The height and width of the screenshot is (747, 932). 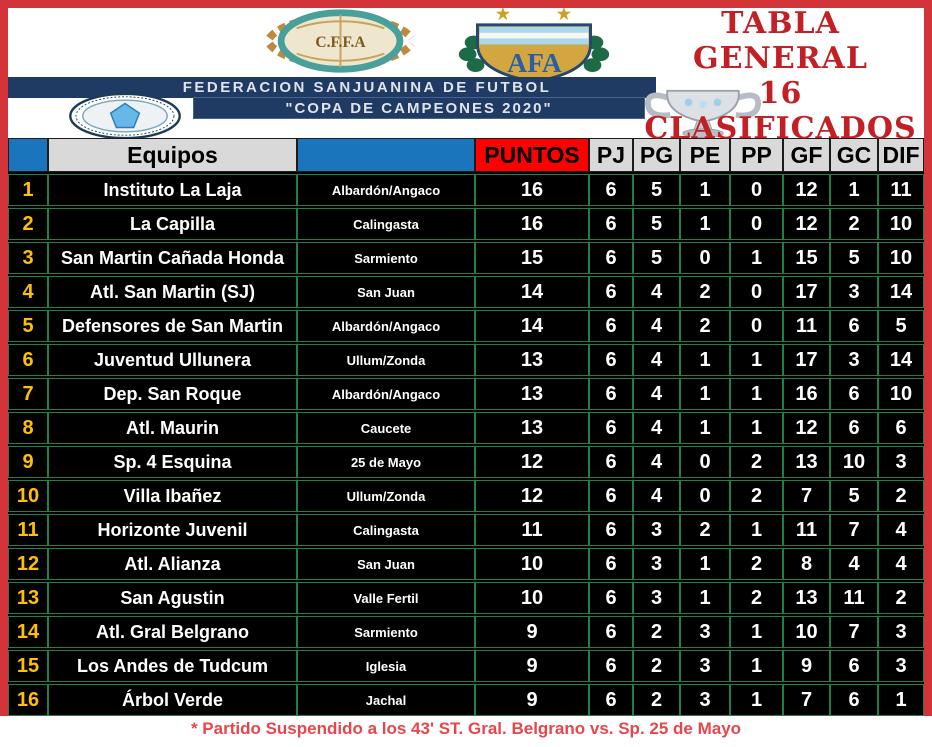 What do you see at coordinates (28, 190) in the screenshot?
I see `row-position: 1` at bounding box center [28, 190].